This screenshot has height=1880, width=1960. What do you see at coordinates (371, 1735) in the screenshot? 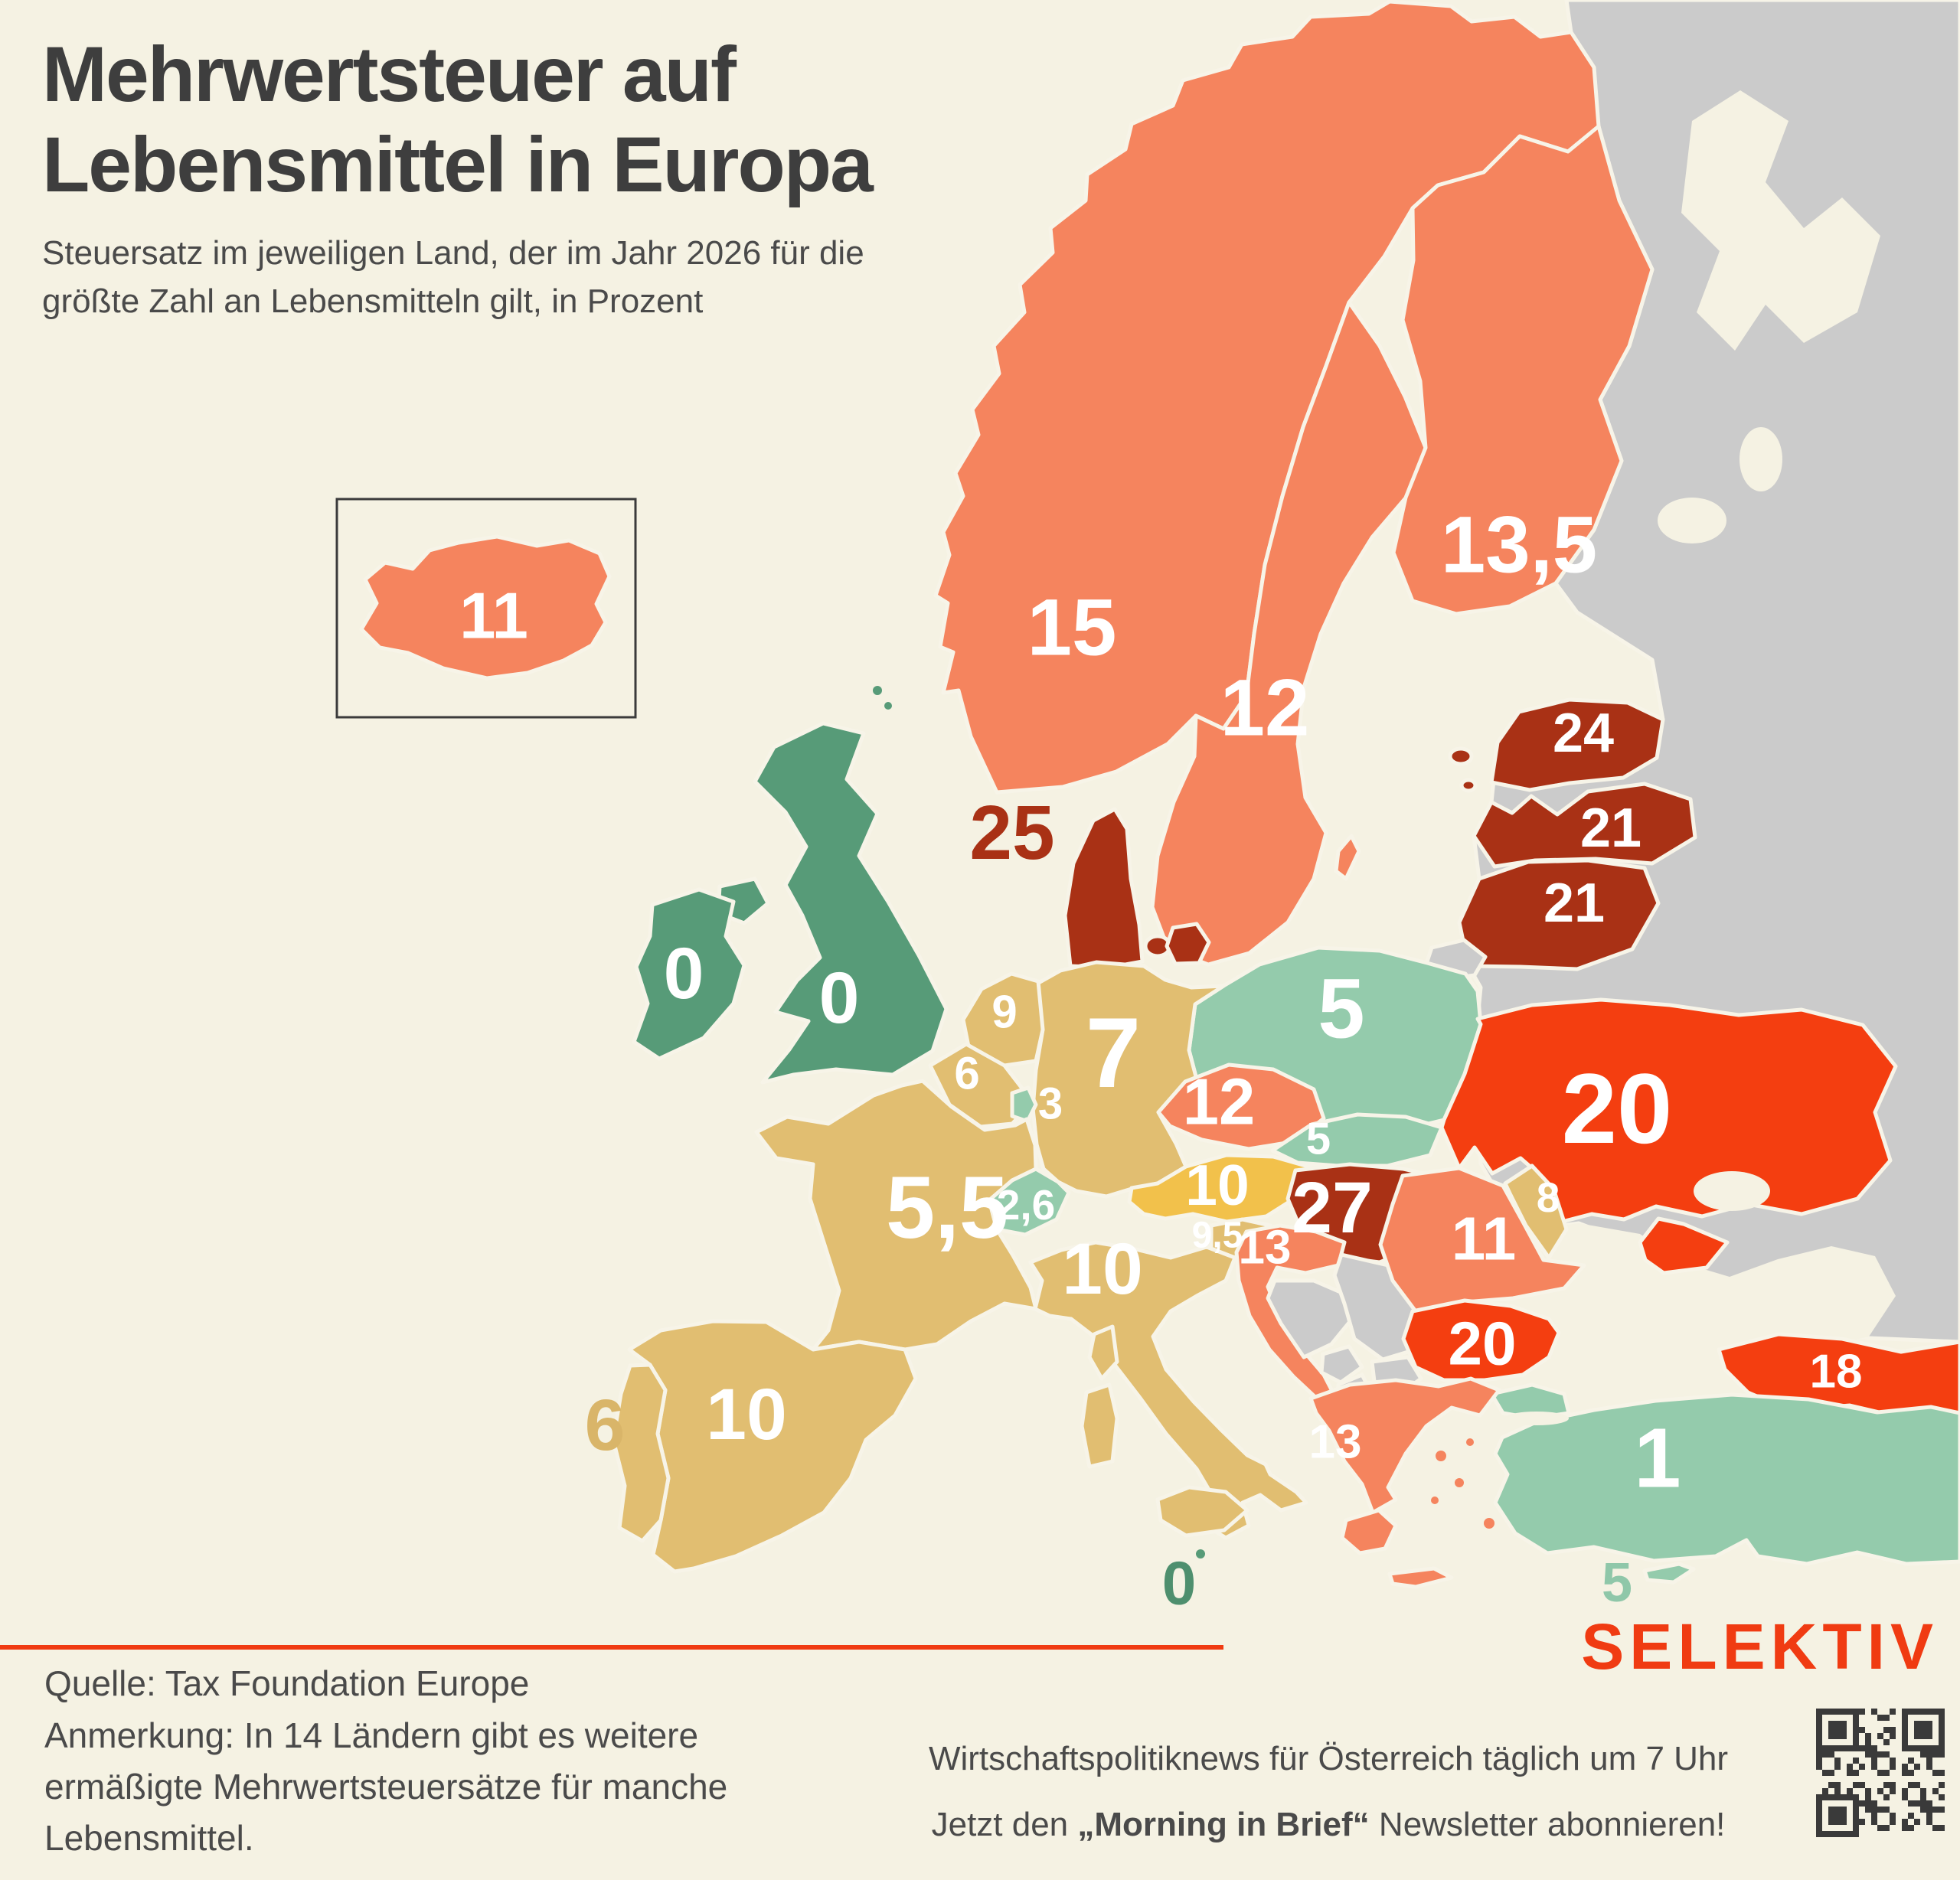
I see `annotation-line1: Anmerkung: In 14 Ländern gibt es weitere` at bounding box center [371, 1735].